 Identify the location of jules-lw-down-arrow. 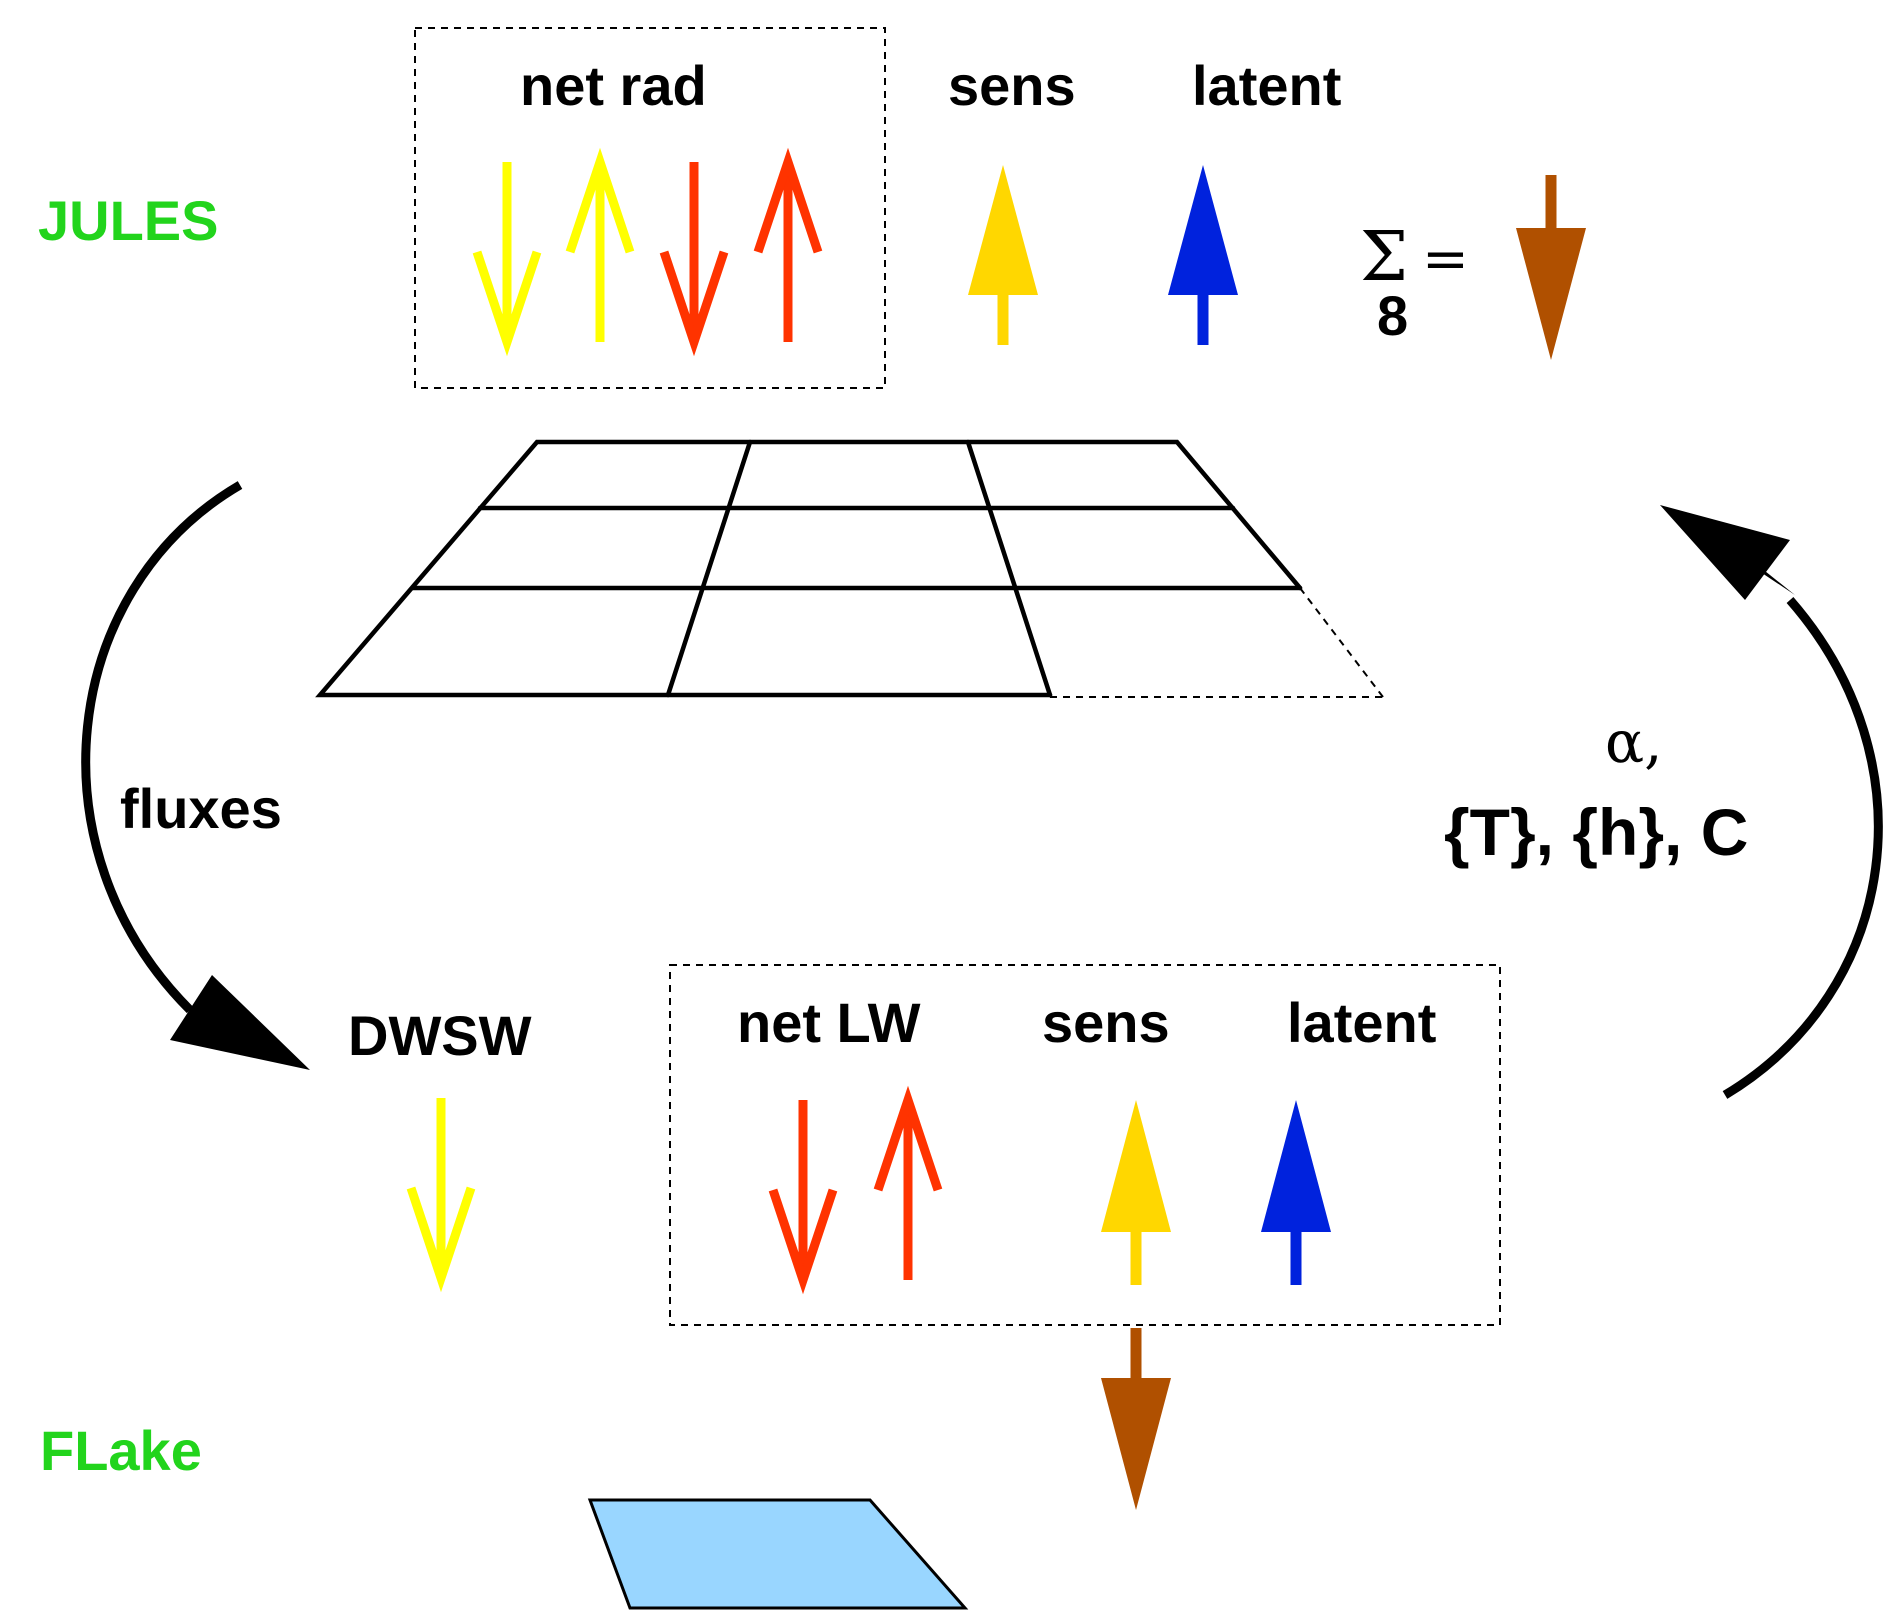
(694, 252).